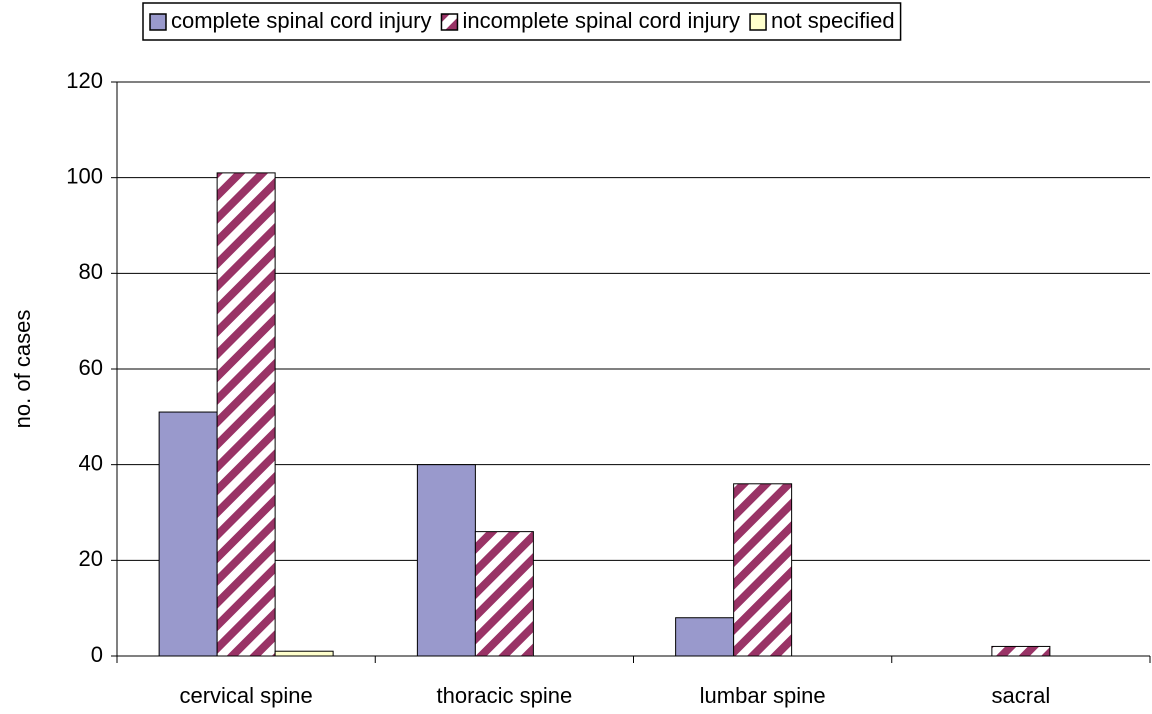 The height and width of the screenshot is (714, 1152). What do you see at coordinates (833, 20) in the screenshot?
I see `legend-label: not specified` at bounding box center [833, 20].